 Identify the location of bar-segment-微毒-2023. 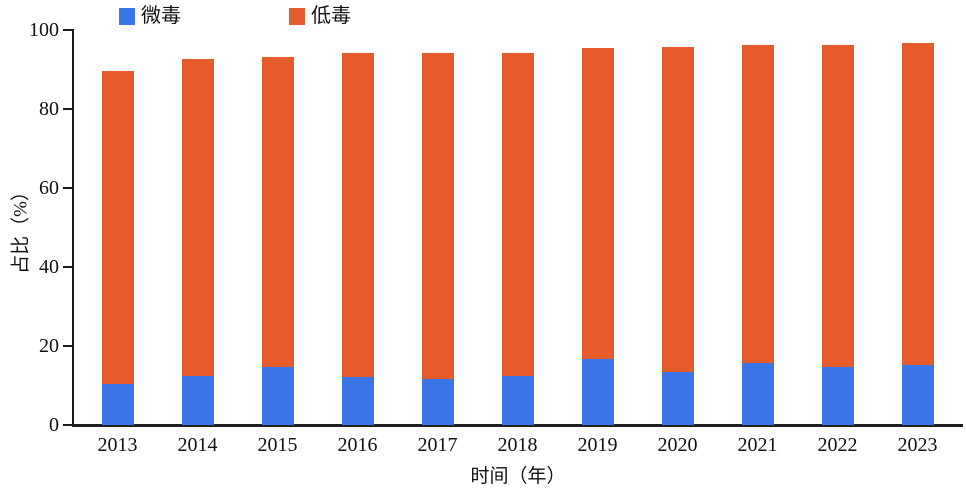
(917, 394).